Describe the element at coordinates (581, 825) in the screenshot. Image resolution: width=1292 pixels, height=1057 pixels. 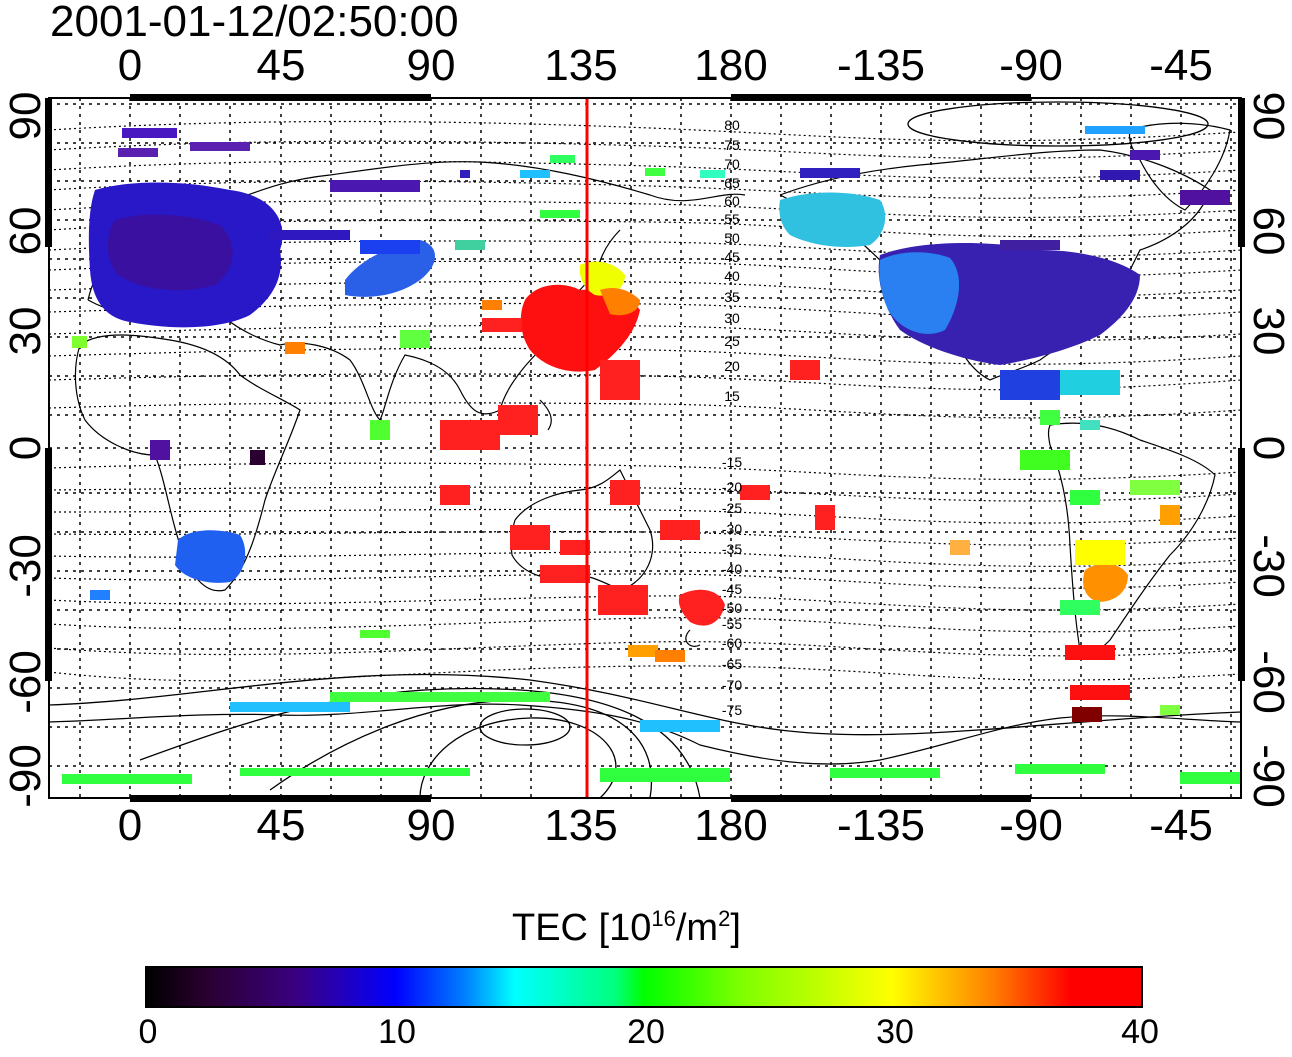
I see `bottom-x-tick: 135` at that location.